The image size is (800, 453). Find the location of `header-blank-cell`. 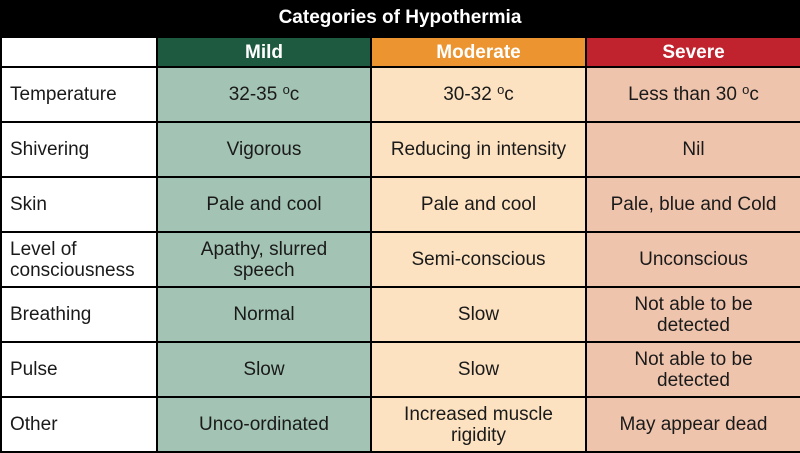

header-blank-cell is located at coordinates (79, 52).